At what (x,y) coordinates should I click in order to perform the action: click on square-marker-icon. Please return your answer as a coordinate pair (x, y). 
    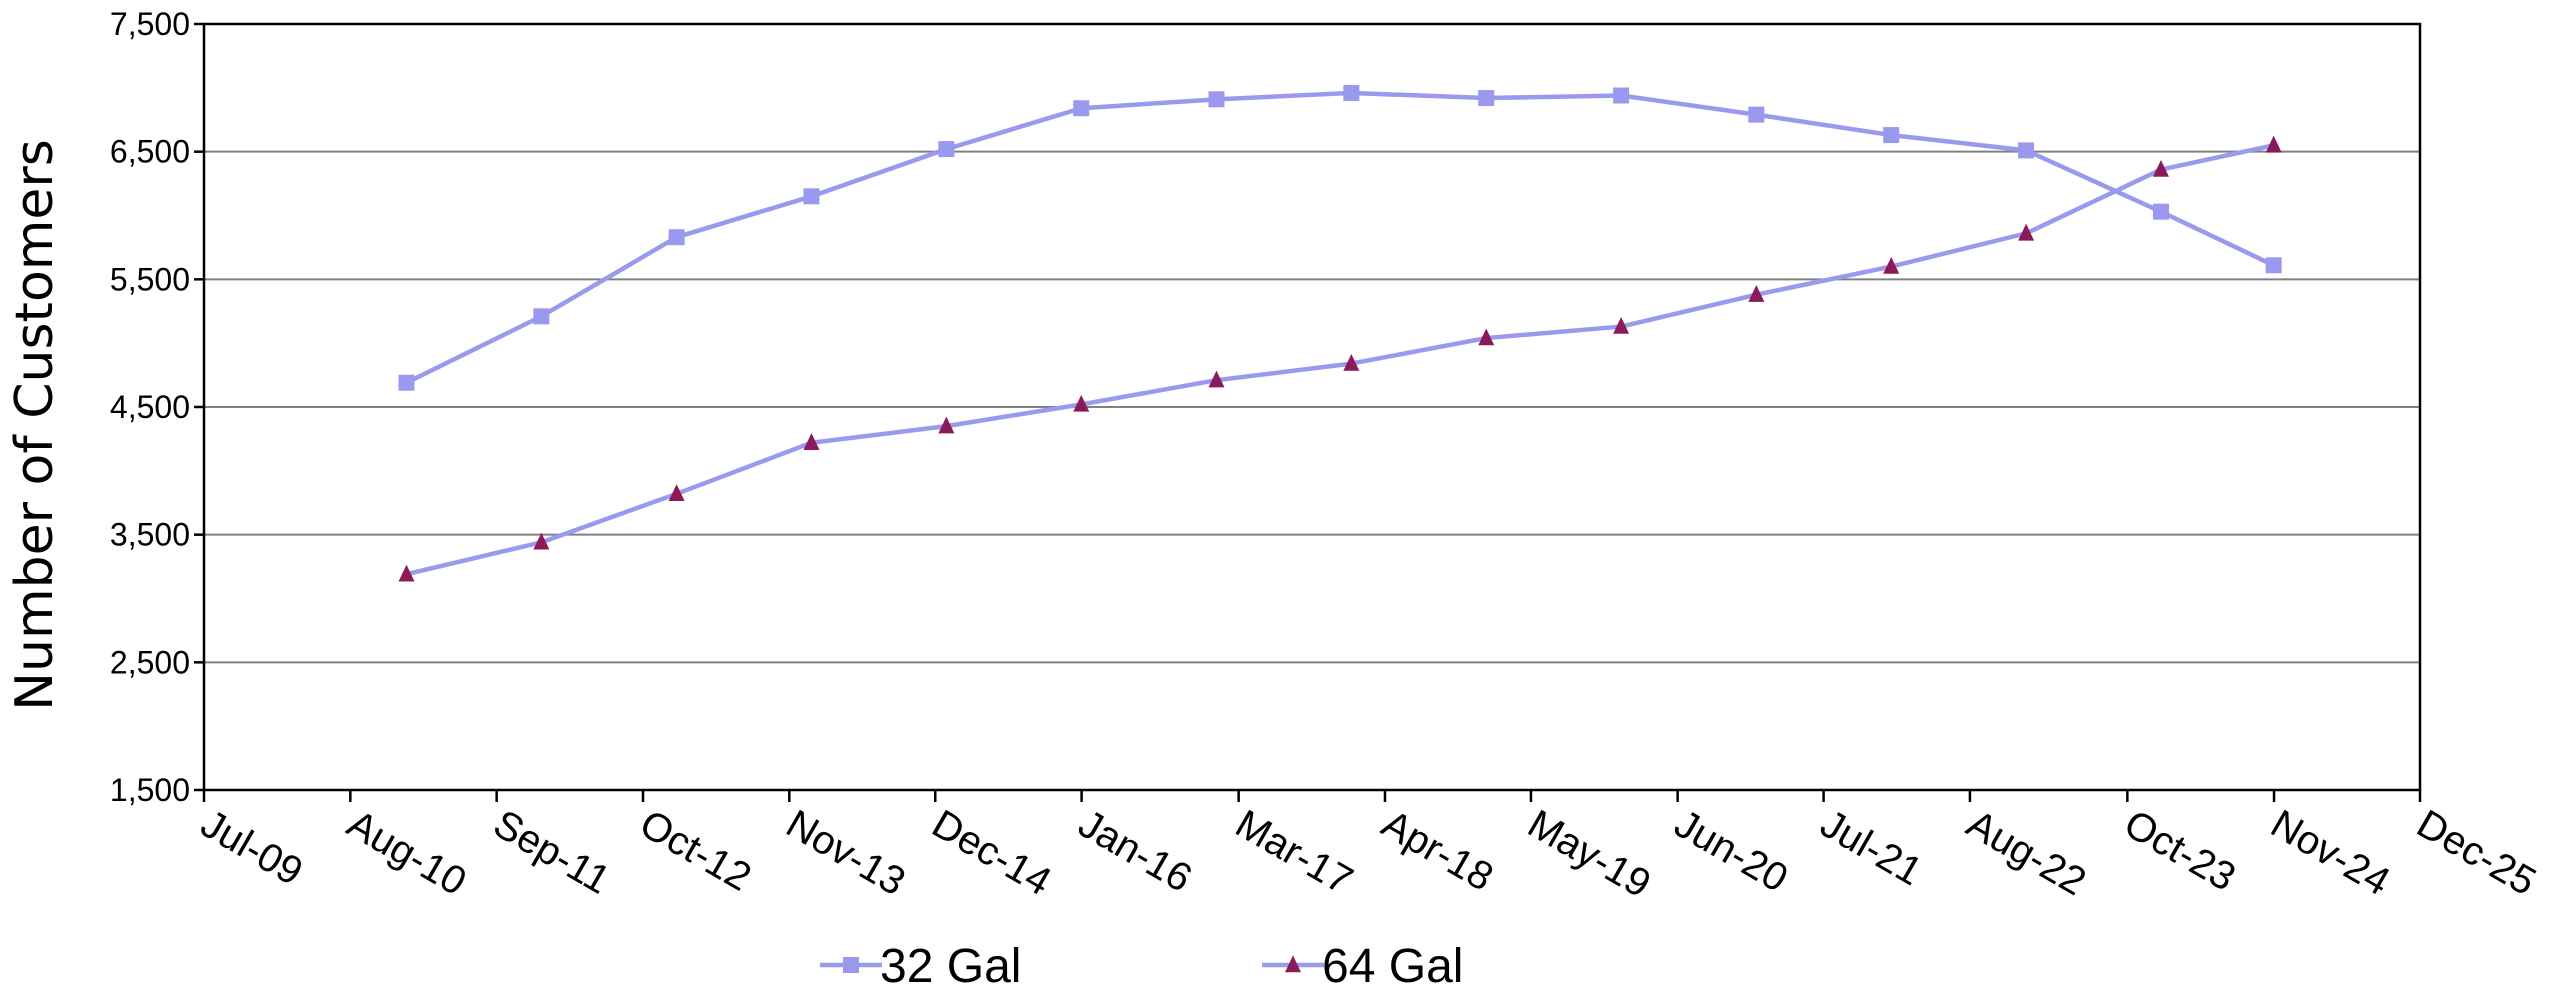
    Looking at the image, I should click on (851, 965).